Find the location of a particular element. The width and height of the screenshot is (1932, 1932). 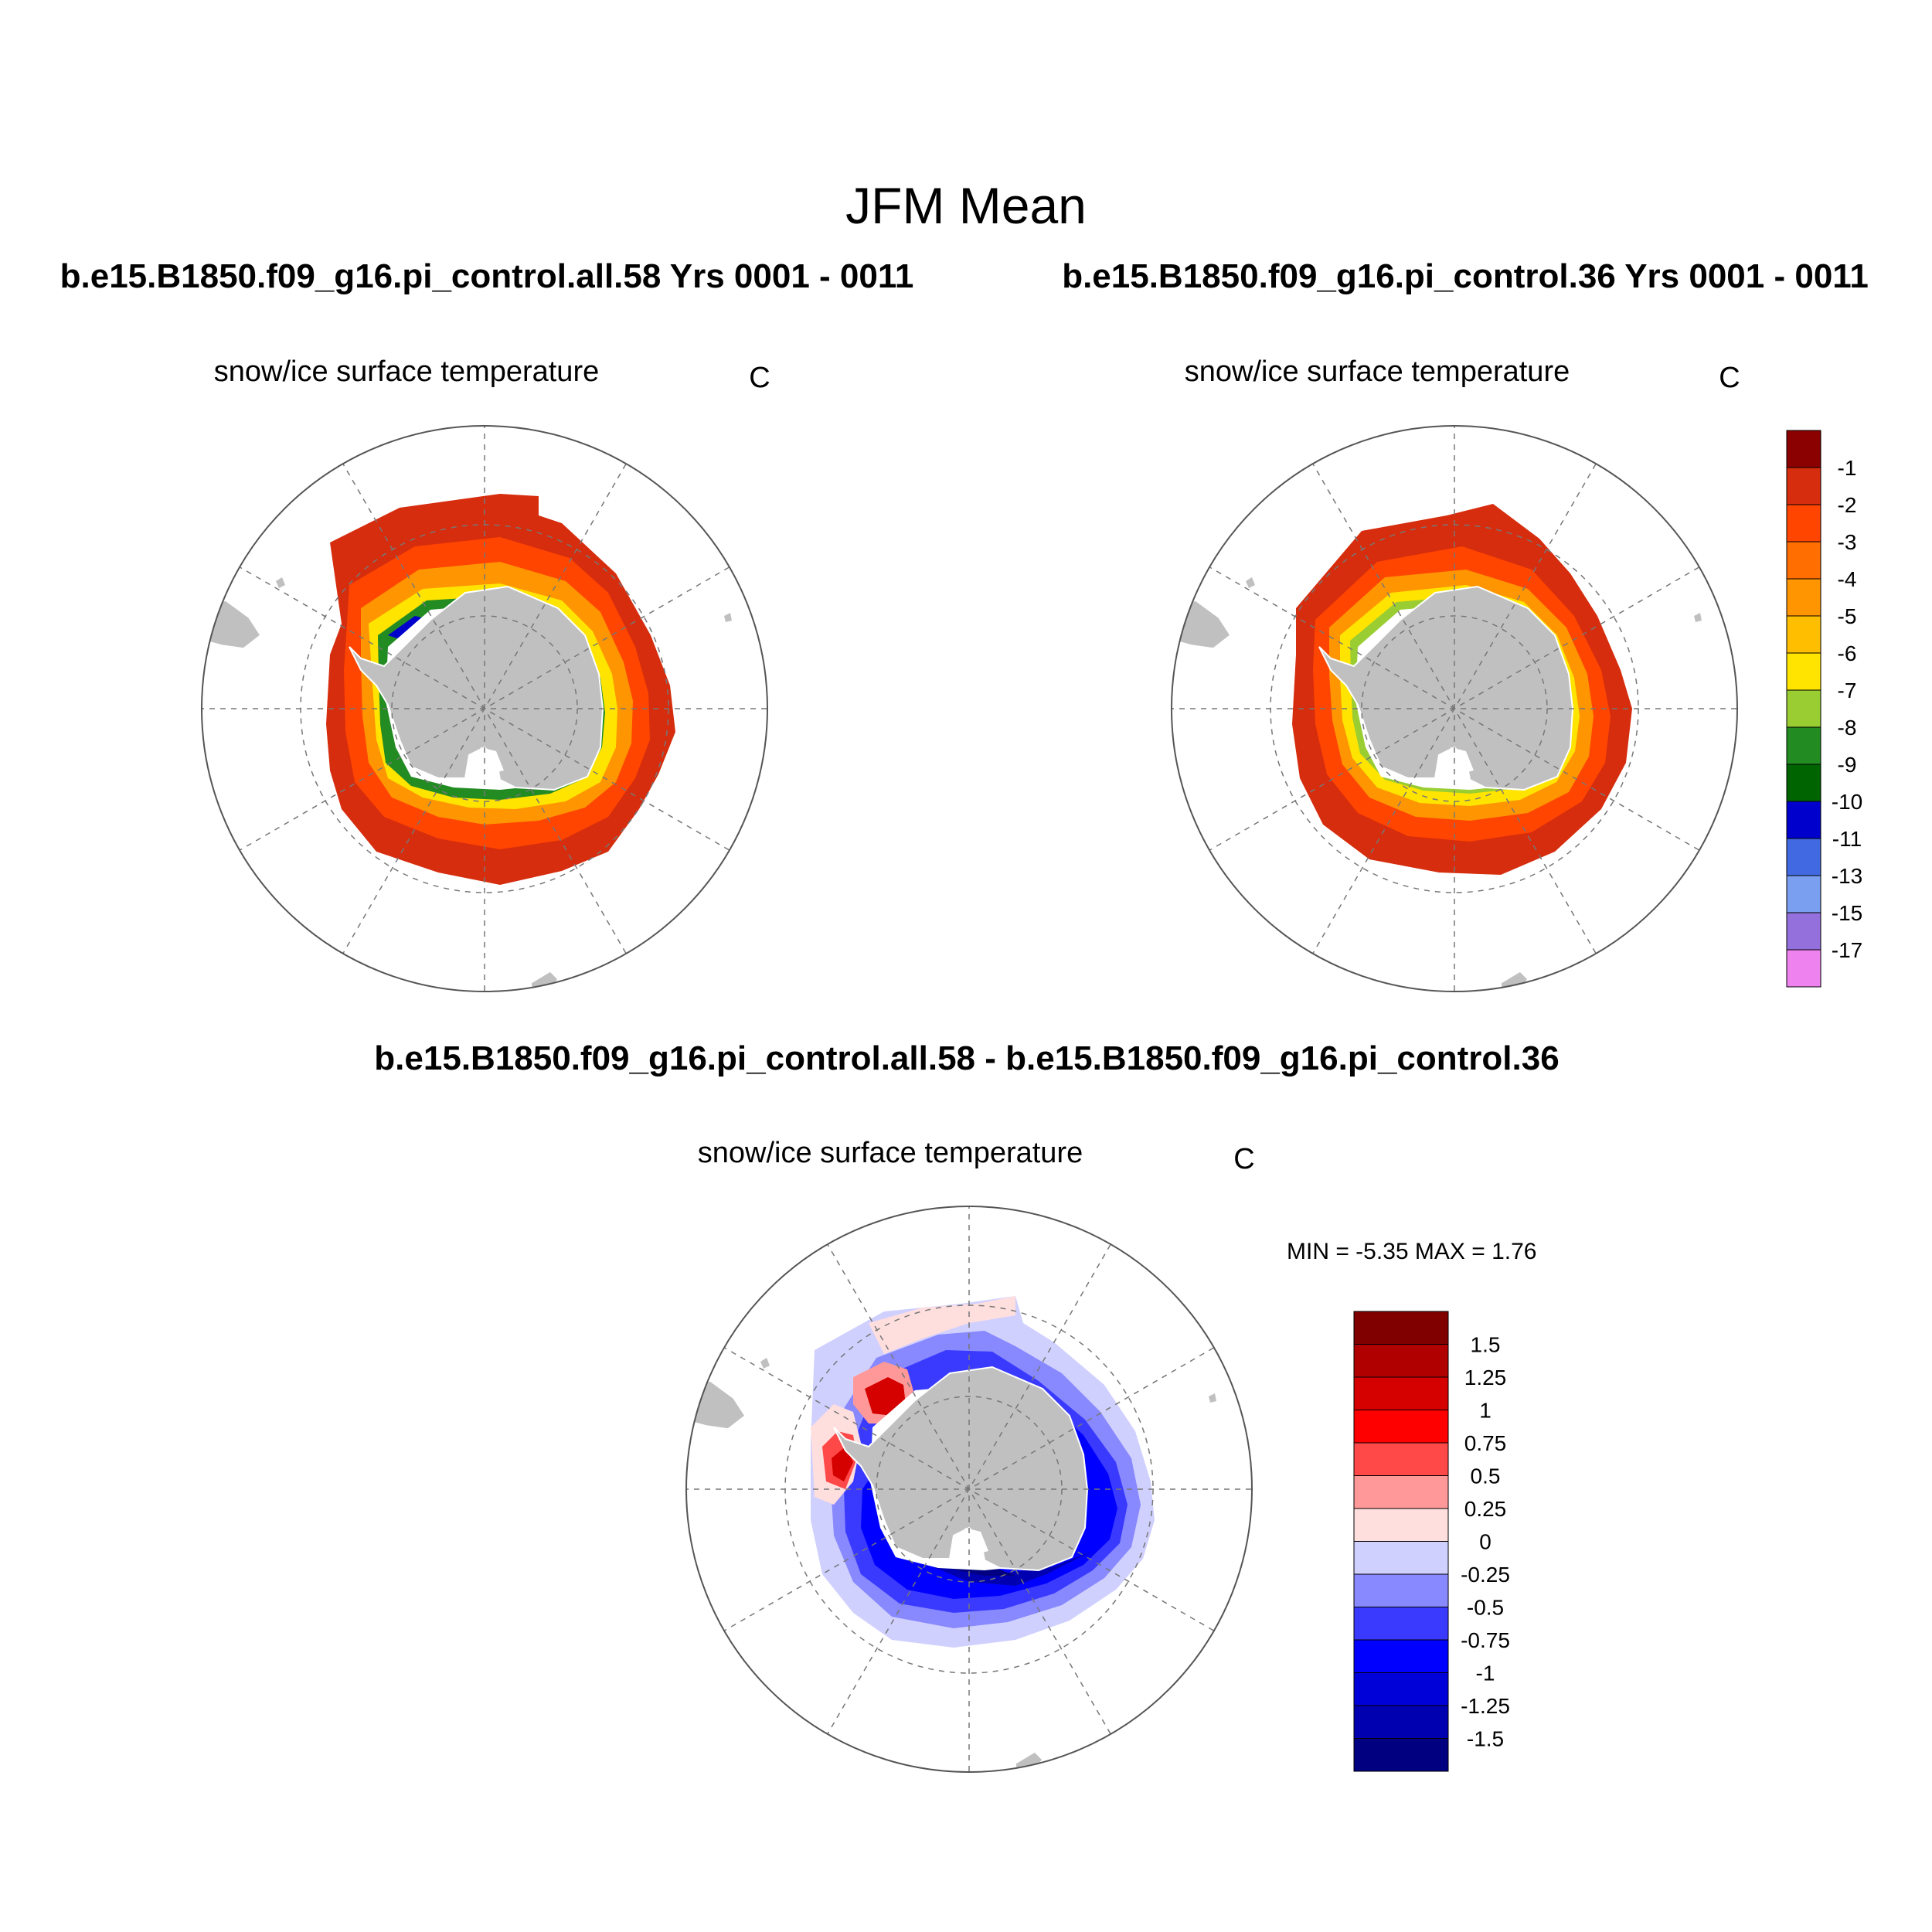

colorbar-diff-label: -0.5 is located at coordinates (1485, 1607).